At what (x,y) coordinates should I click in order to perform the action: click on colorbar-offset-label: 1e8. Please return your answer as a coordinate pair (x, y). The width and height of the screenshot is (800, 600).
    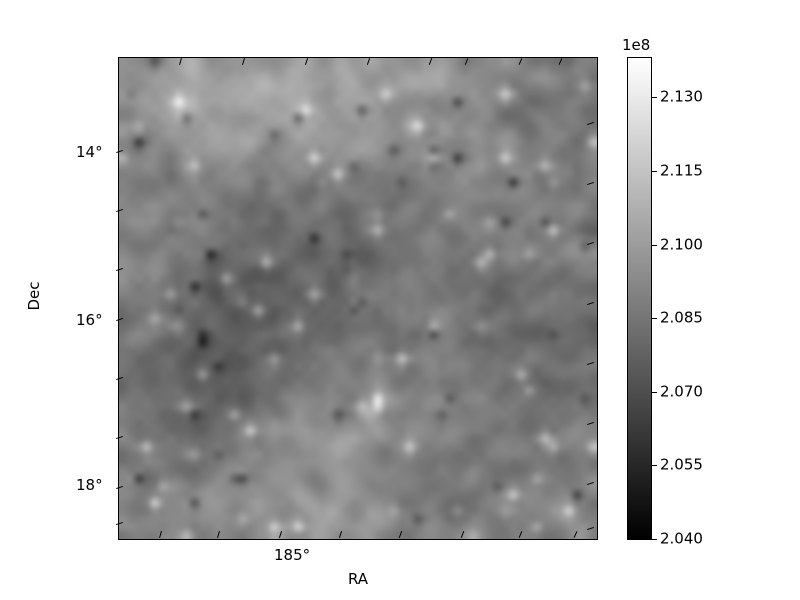
    Looking at the image, I should click on (636, 45).